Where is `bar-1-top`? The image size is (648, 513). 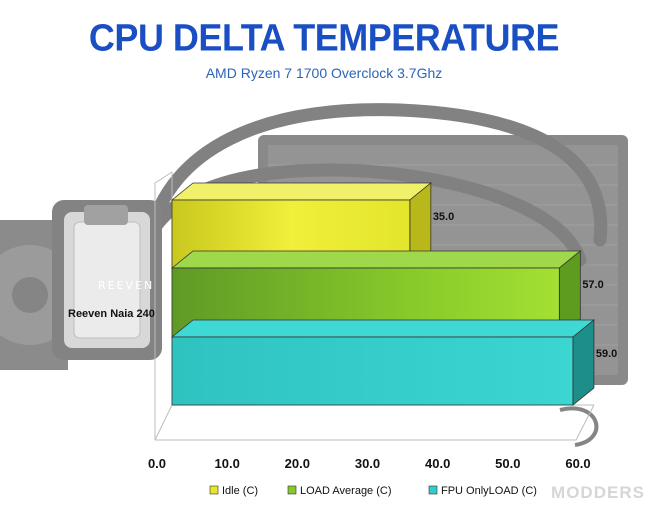
bar-1-top is located at coordinates (301, 191).